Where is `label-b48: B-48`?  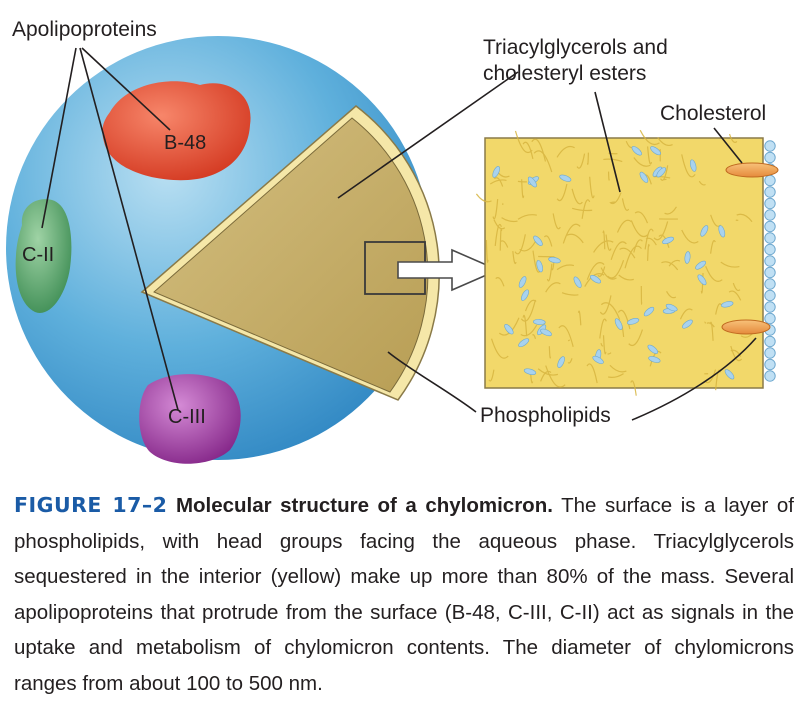 label-b48: B-48 is located at coordinates (185, 143).